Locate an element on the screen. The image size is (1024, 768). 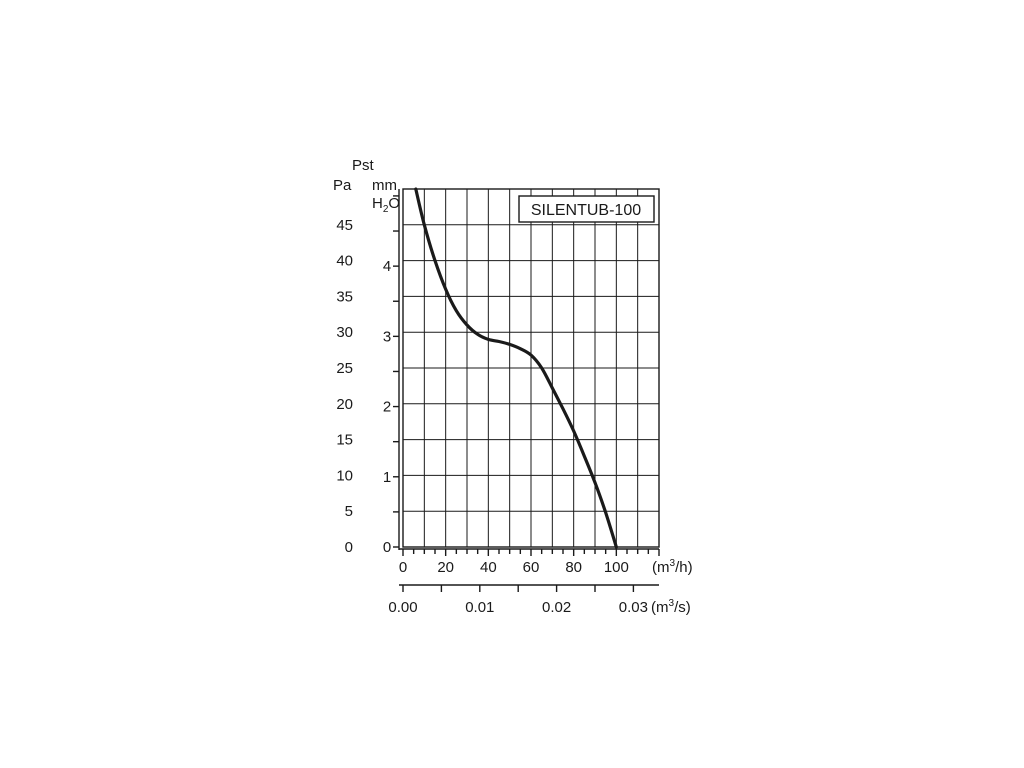
y-left-tick-label: 0 is located at coordinates (349, 547).